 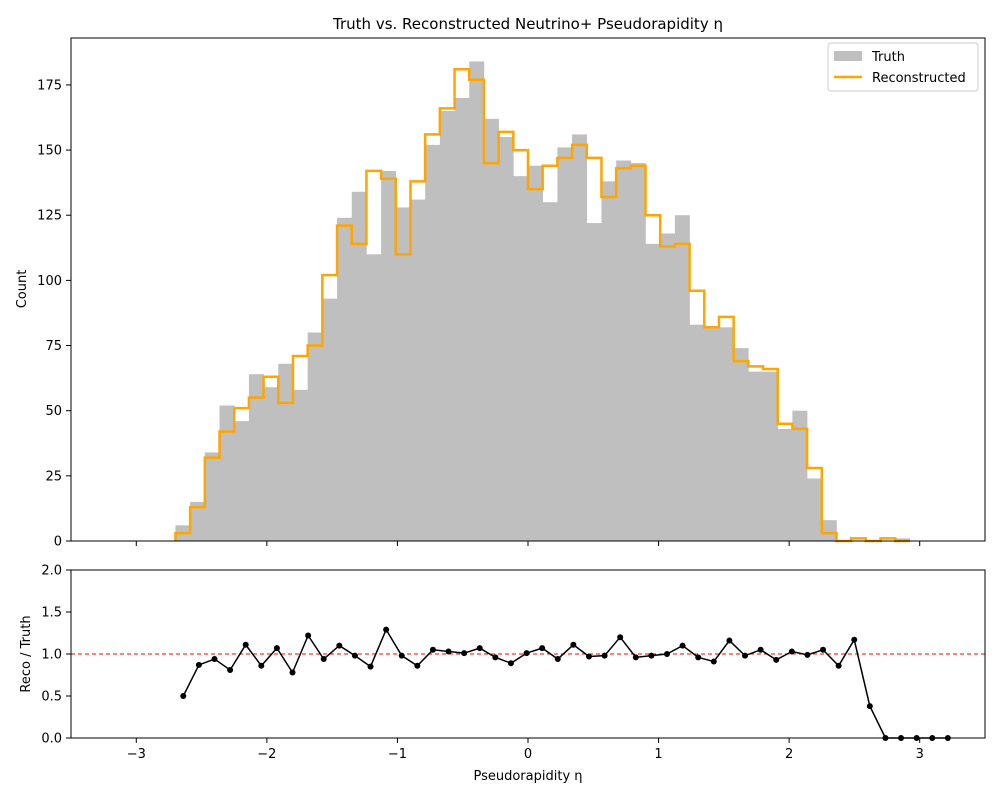 I want to click on histogram-y-ticks: 0 25 50 75 100 125 150 175, so click(x=54, y=314).